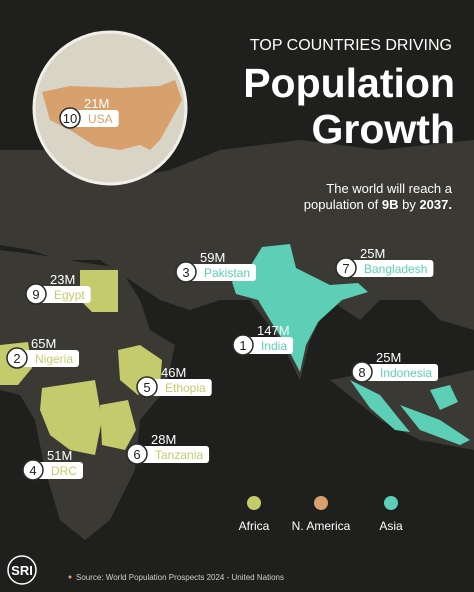 This screenshot has width=474, height=592. I want to click on country-value: 28M, so click(163, 439).